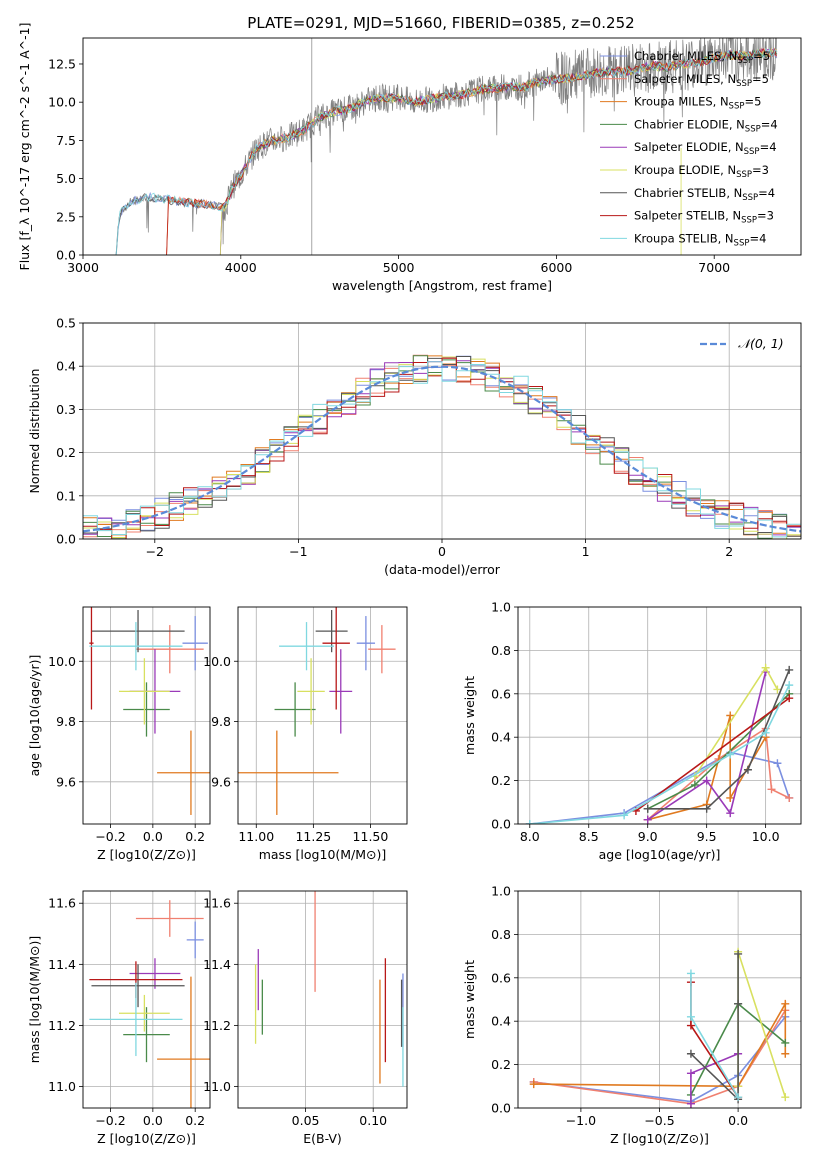 The image size is (819, 1170). What do you see at coordinates (442, 551) in the screenshot?
I see `x-tick-label: 0` at bounding box center [442, 551].